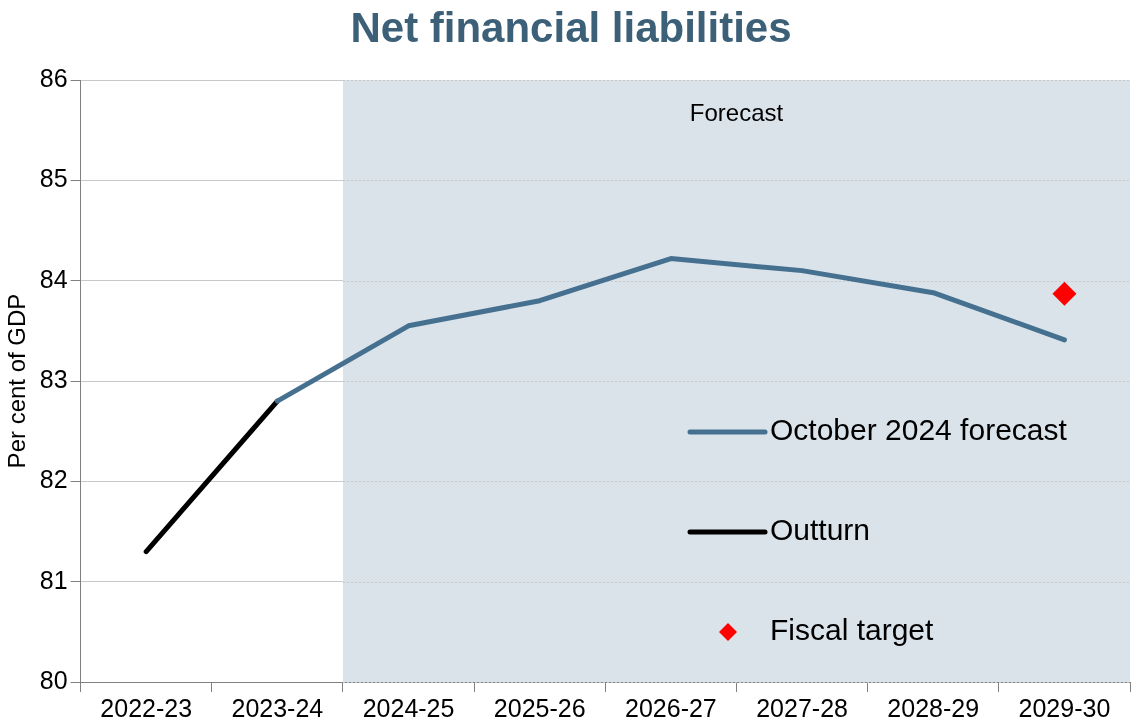 This screenshot has height=728, width=1142. What do you see at coordinates (671, 707) in the screenshot?
I see `x-tick-label: 2026-27` at bounding box center [671, 707].